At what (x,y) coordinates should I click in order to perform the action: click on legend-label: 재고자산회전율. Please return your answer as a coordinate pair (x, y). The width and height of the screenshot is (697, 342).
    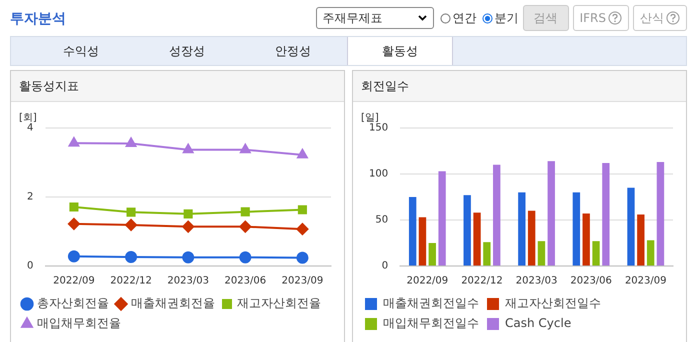
    Looking at the image, I should click on (279, 303).